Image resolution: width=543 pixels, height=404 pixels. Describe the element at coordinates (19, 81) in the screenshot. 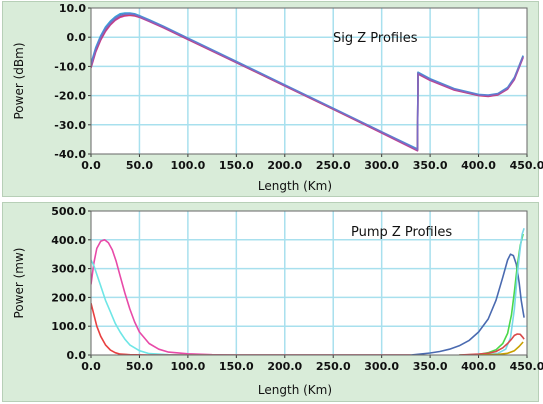

I see `y-axis-label: Power (dBm)` at that location.